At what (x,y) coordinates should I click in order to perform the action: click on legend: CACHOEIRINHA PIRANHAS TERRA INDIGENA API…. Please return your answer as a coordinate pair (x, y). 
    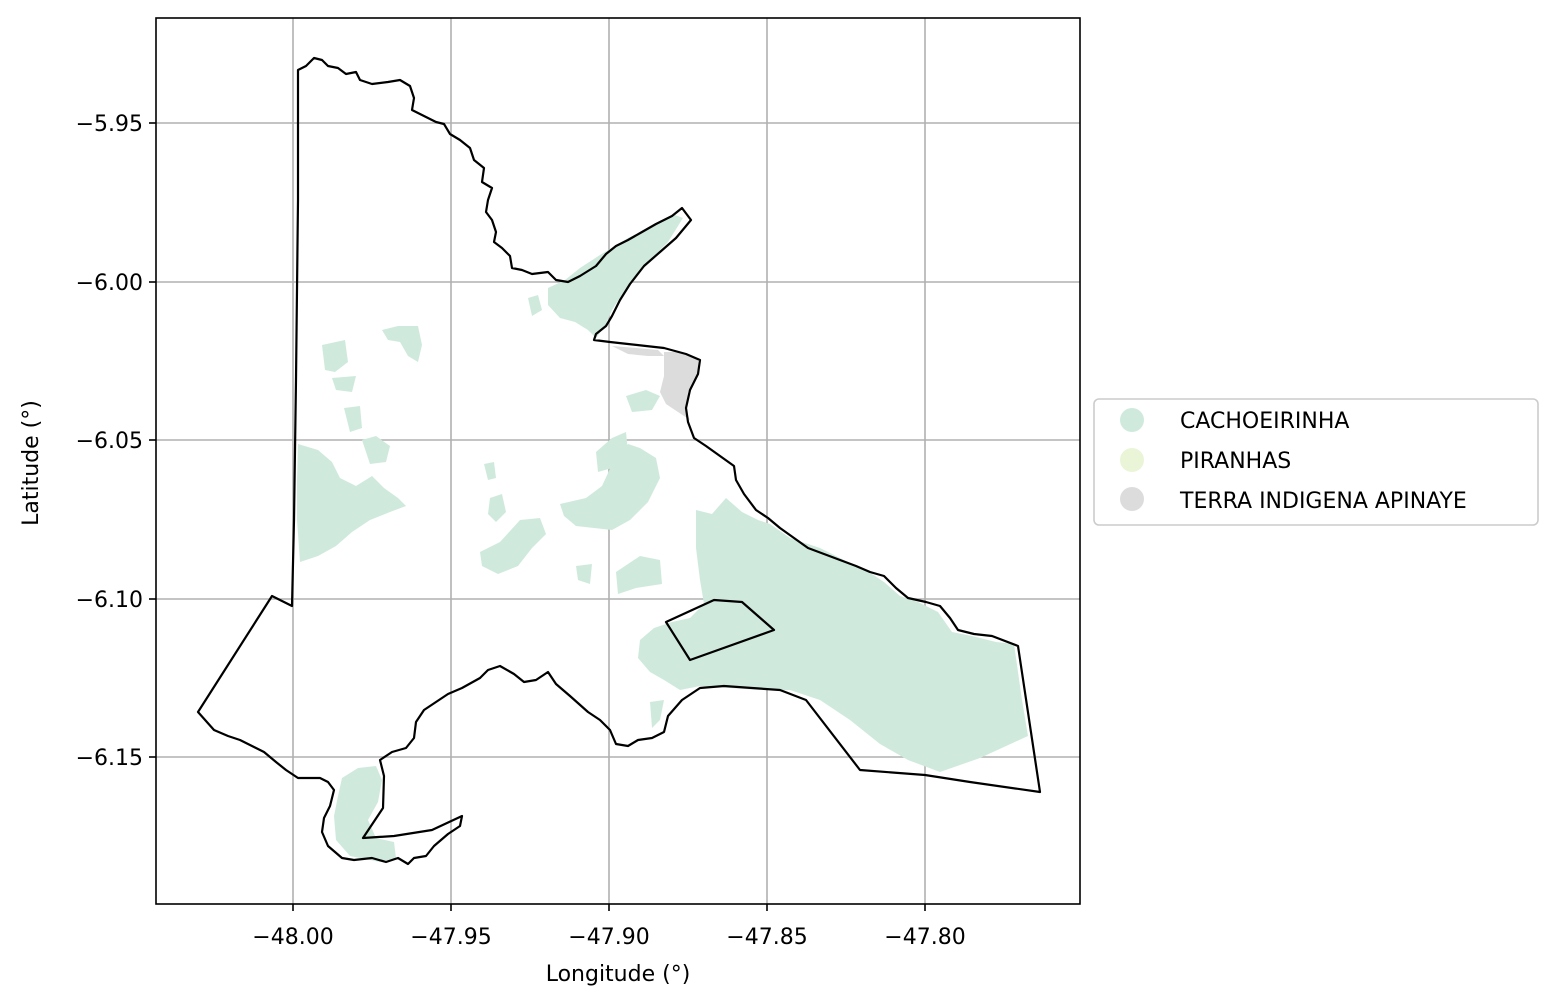
    Looking at the image, I should click on (1316, 462).